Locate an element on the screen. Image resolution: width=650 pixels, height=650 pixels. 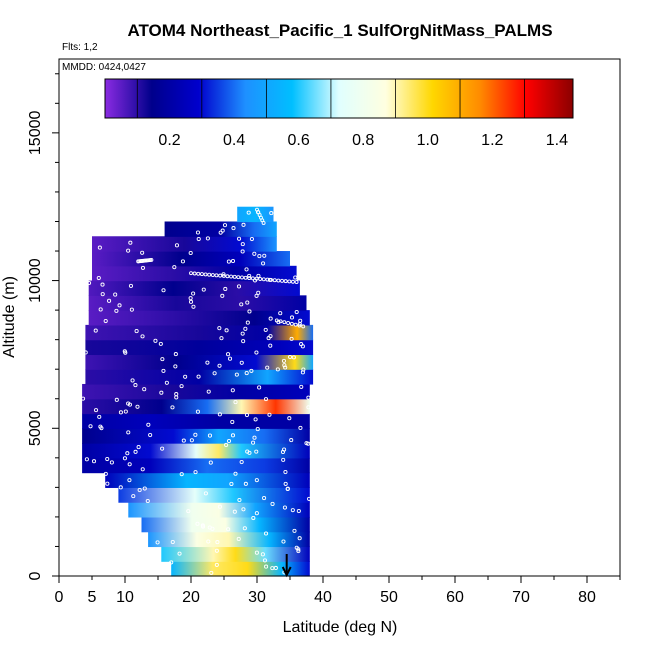
x-tick-label: 80 is located at coordinates (587, 597).